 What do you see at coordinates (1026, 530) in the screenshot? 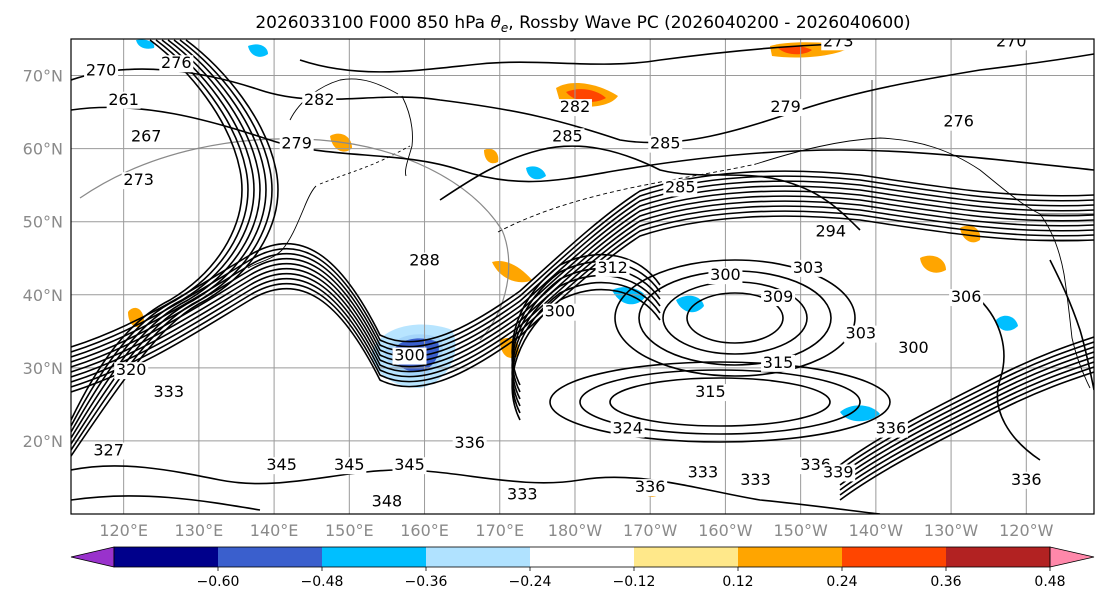
I see `lon-label: 120°W` at bounding box center [1026, 530].